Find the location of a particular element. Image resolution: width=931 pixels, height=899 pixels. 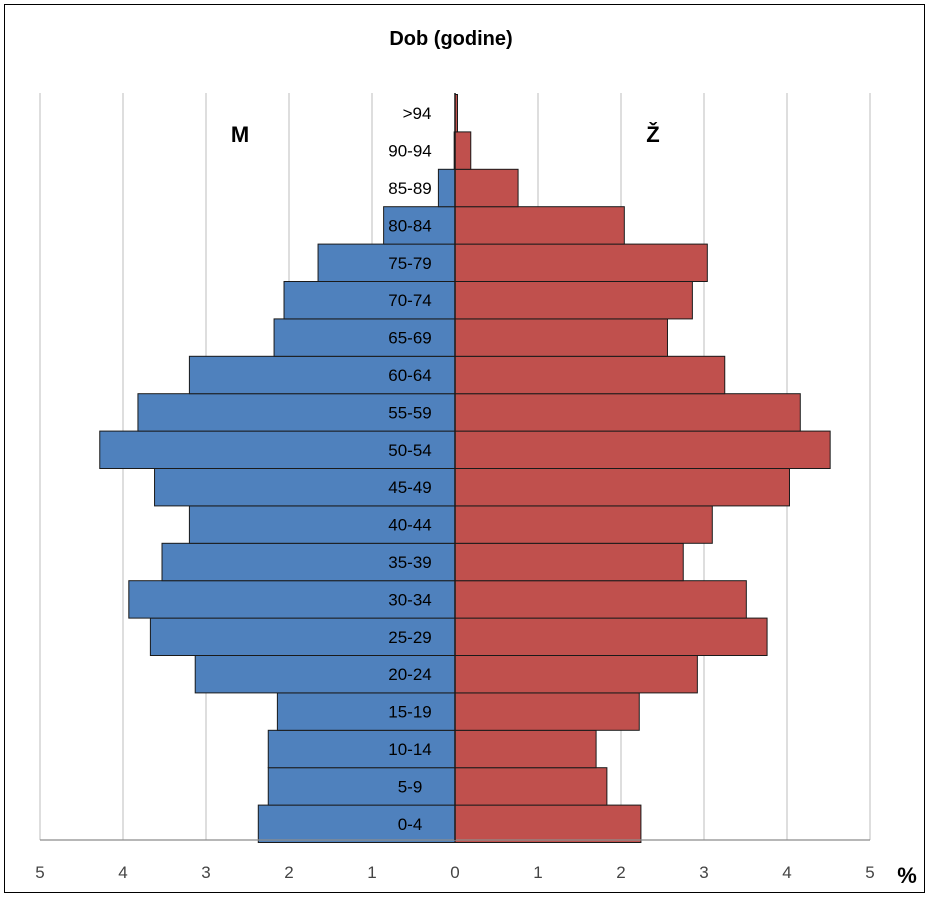

age-group-label: 50-54 is located at coordinates (409, 450).